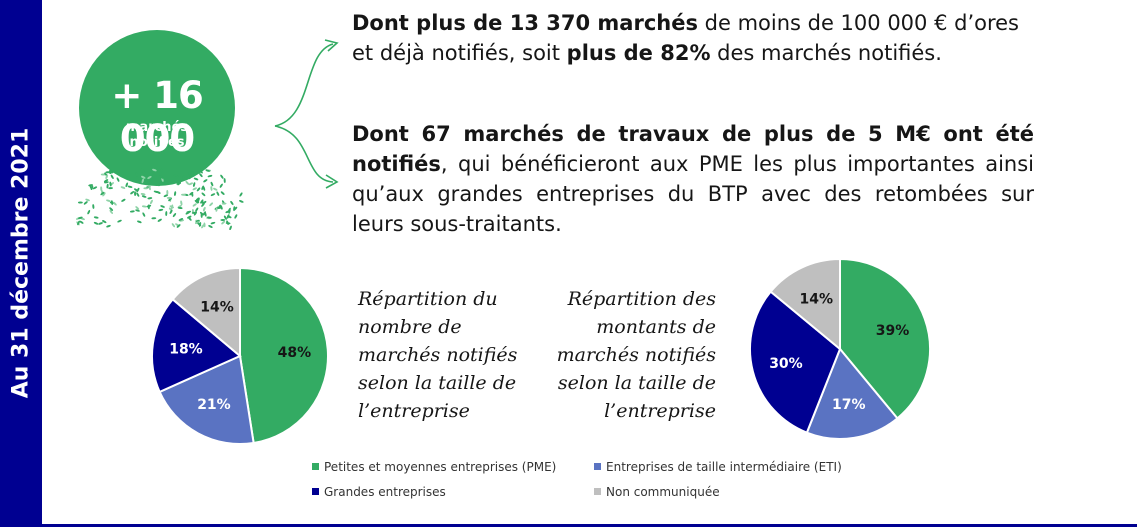 This screenshot has width=1137, height=527. What do you see at coordinates (157, 117) in the screenshot?
I see `stat-number: + 16 000` at bounding box center [157, 117].